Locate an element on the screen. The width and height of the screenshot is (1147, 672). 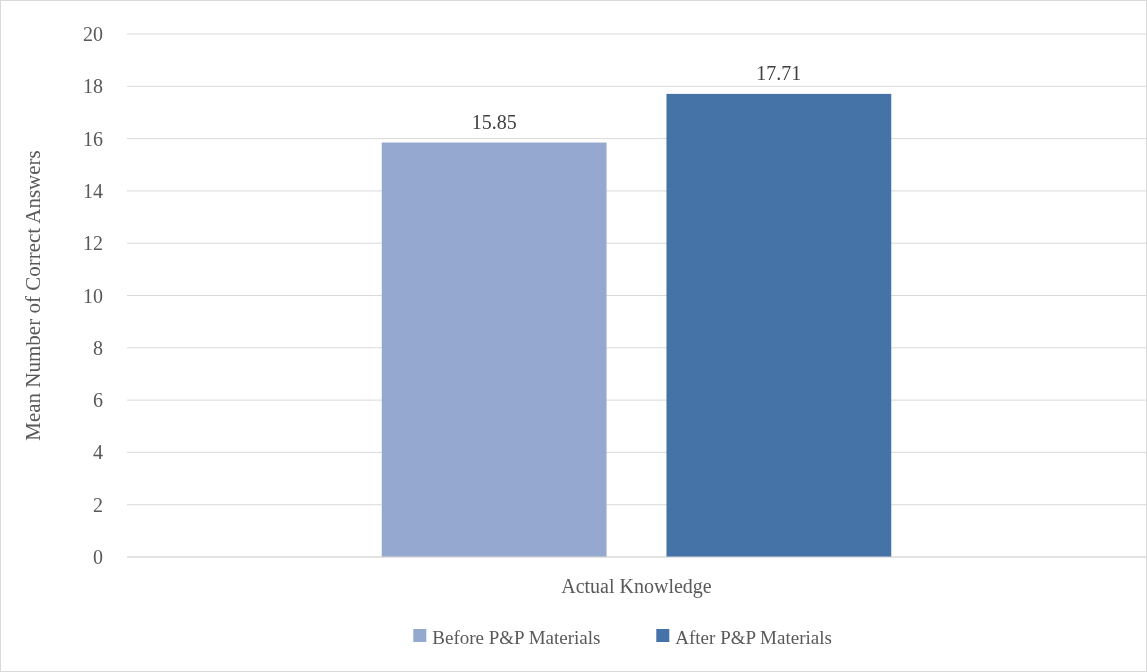
y-tick-label: 2 is located at coordinates (98, 504).